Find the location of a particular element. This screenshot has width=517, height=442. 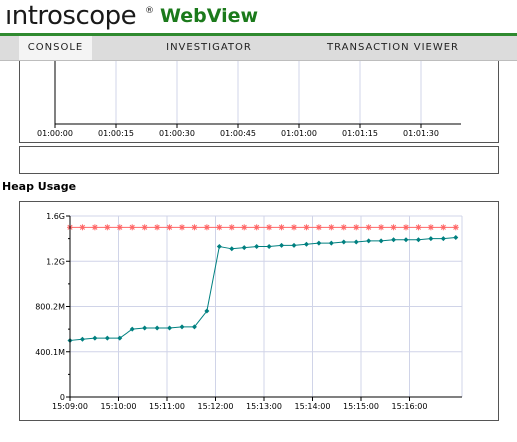

heap-x-tick-label: 15:12:00 is located at coordinates (216, 406).